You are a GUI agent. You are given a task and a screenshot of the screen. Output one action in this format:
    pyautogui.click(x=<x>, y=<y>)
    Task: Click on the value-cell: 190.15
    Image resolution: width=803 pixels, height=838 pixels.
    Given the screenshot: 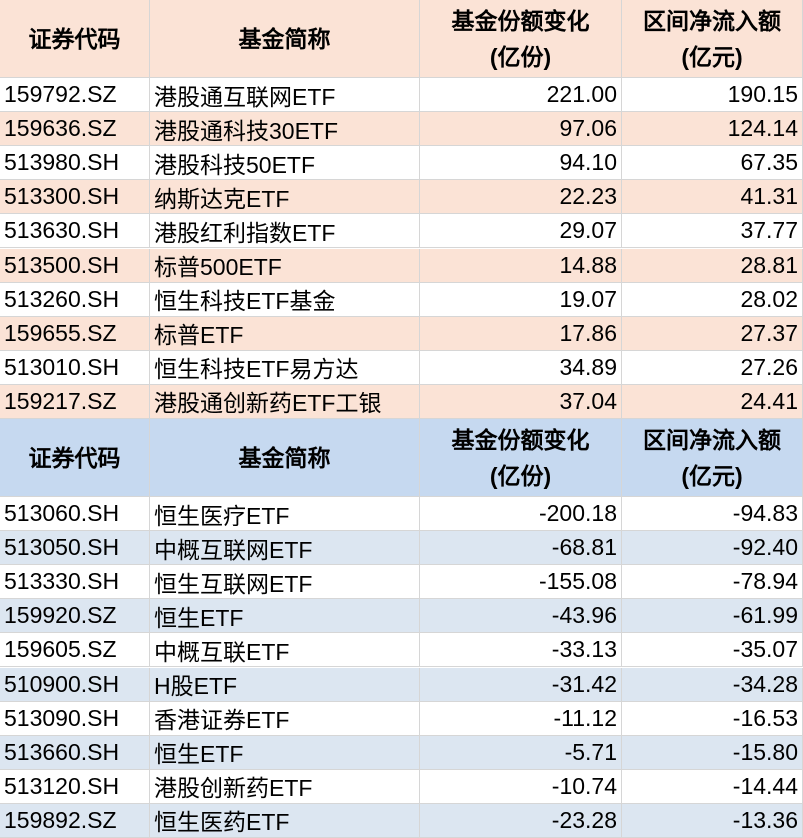 What is the action you would take?
    pyautogui.click(x=712, y=95)
    